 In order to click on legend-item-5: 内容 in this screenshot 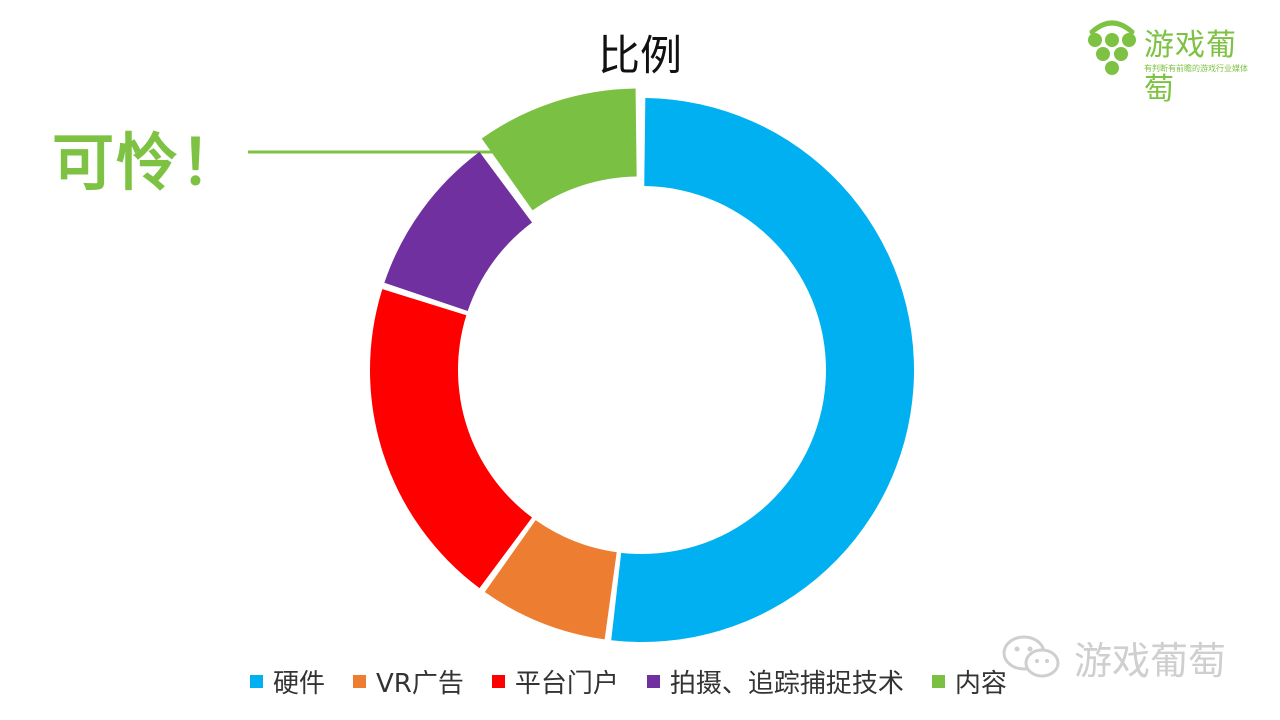, I will do `click(969, 681)`.